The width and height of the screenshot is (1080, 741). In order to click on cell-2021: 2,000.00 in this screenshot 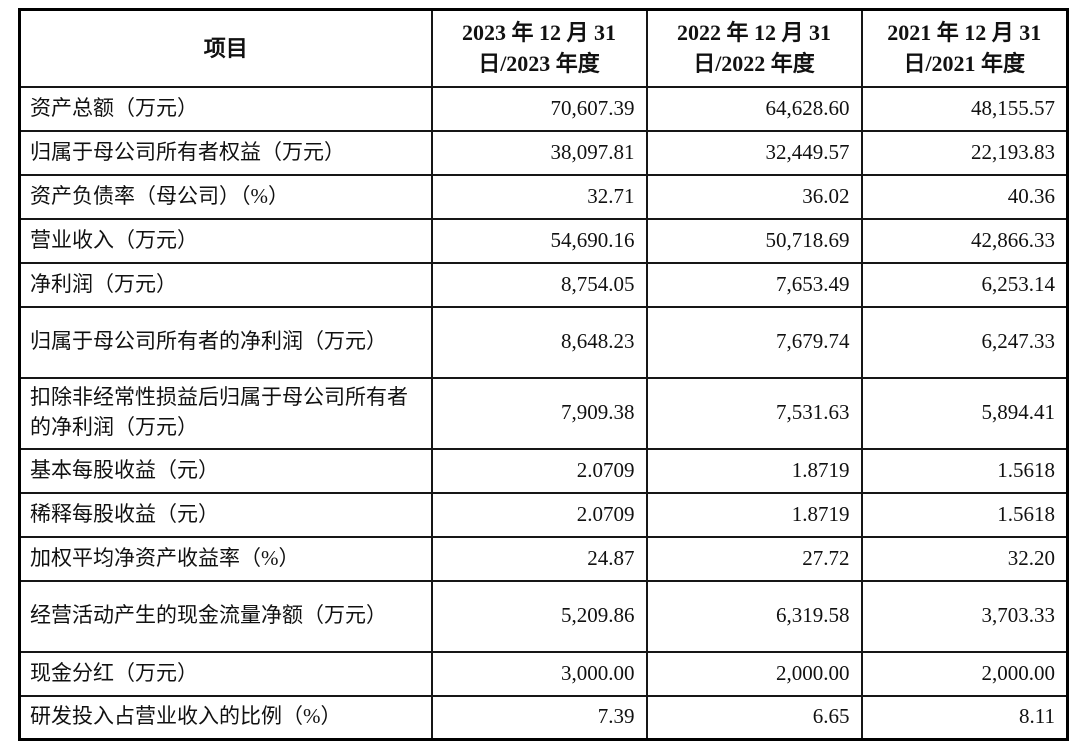, I will do `click(964, 673)`.